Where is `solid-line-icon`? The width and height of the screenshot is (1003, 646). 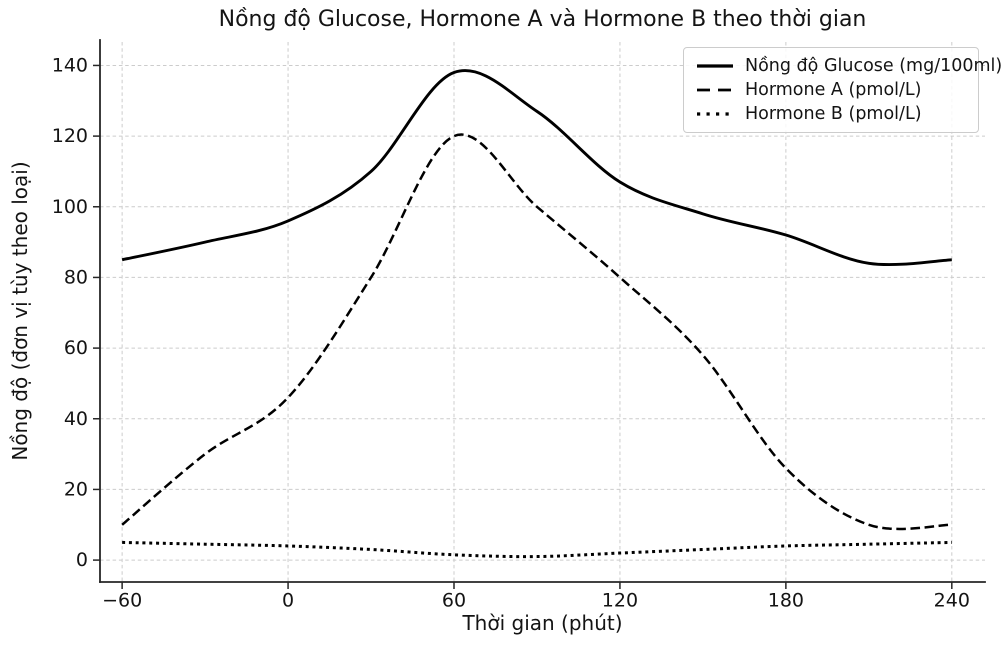 solid-line-icon is located at coordinates (715, 66).